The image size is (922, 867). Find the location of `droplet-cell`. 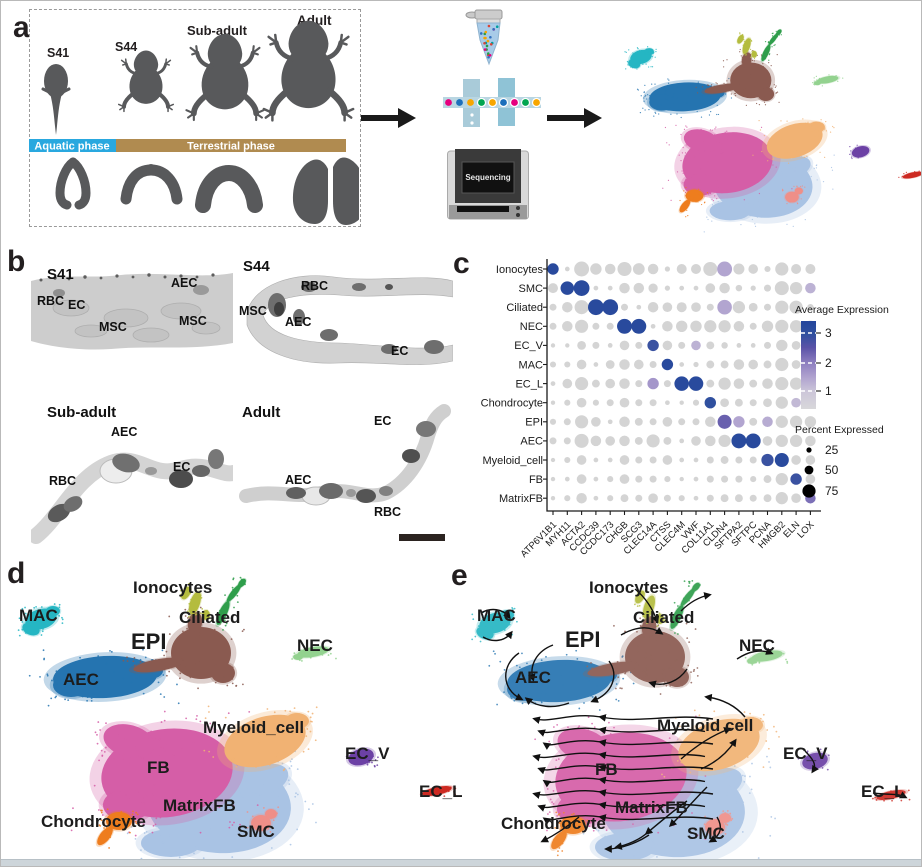

droplet-cell is located at coordinates (459, 102).